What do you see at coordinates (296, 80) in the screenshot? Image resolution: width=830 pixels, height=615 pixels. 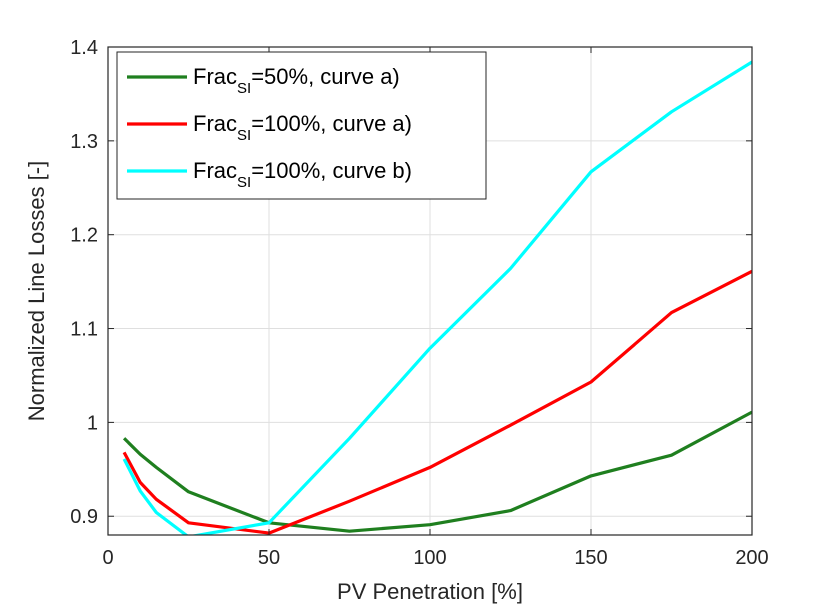 I see `legend-entry-1: FracSI=50%, curve a)` at bounding box center [296, 80].